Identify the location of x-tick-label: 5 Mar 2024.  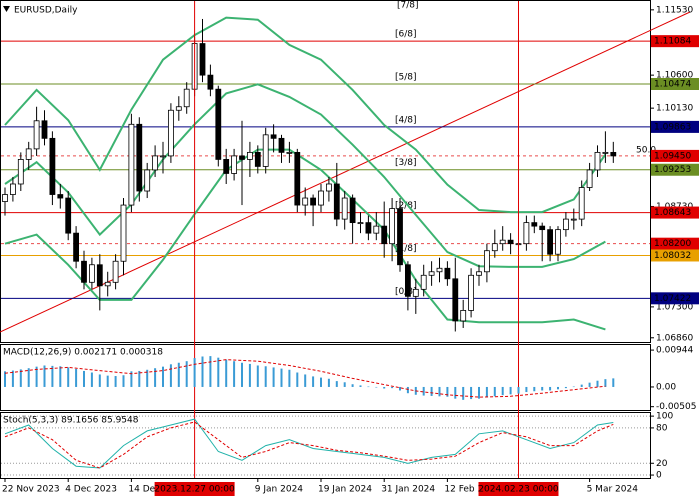
(613, 490).